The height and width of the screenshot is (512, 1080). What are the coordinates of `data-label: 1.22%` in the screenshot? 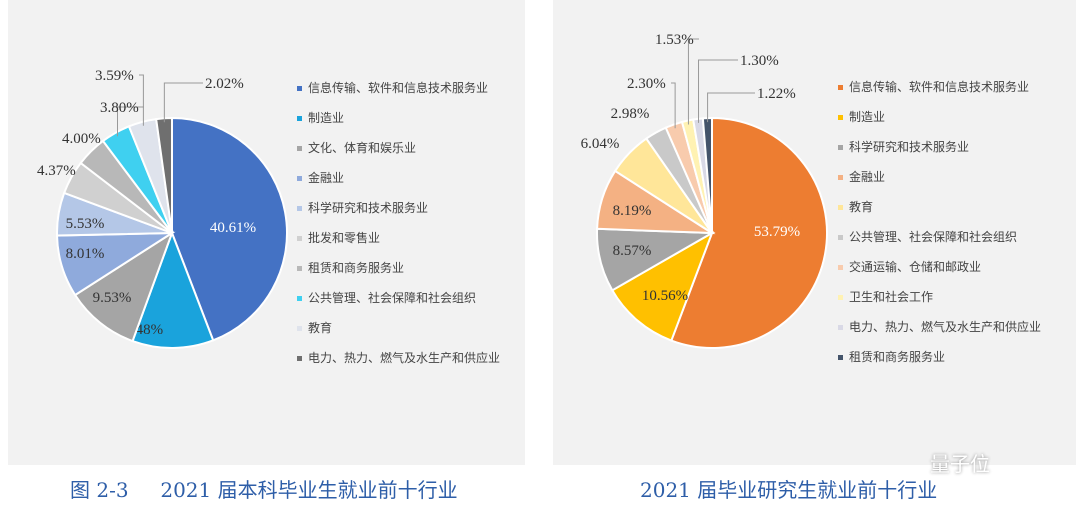 It's located at (776, 94).